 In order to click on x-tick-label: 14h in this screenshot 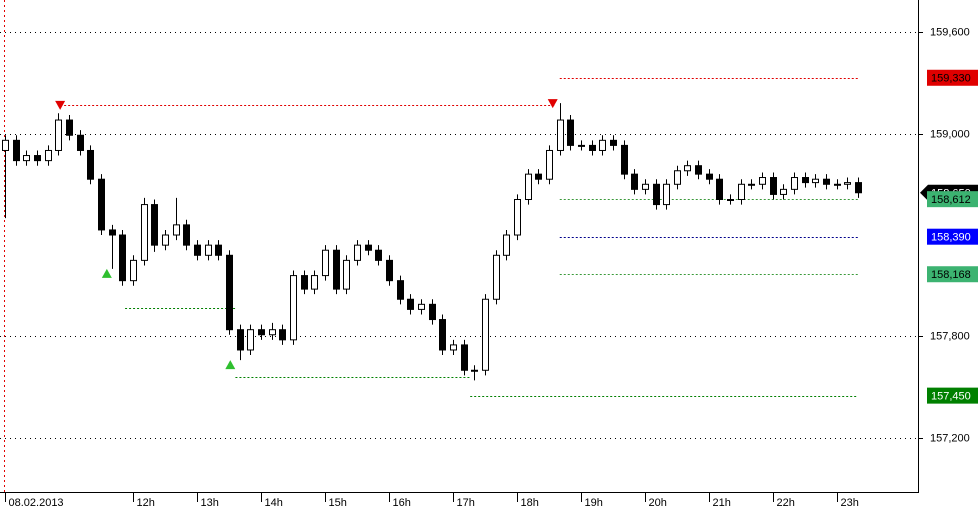, I will do `click(274, 503)`.